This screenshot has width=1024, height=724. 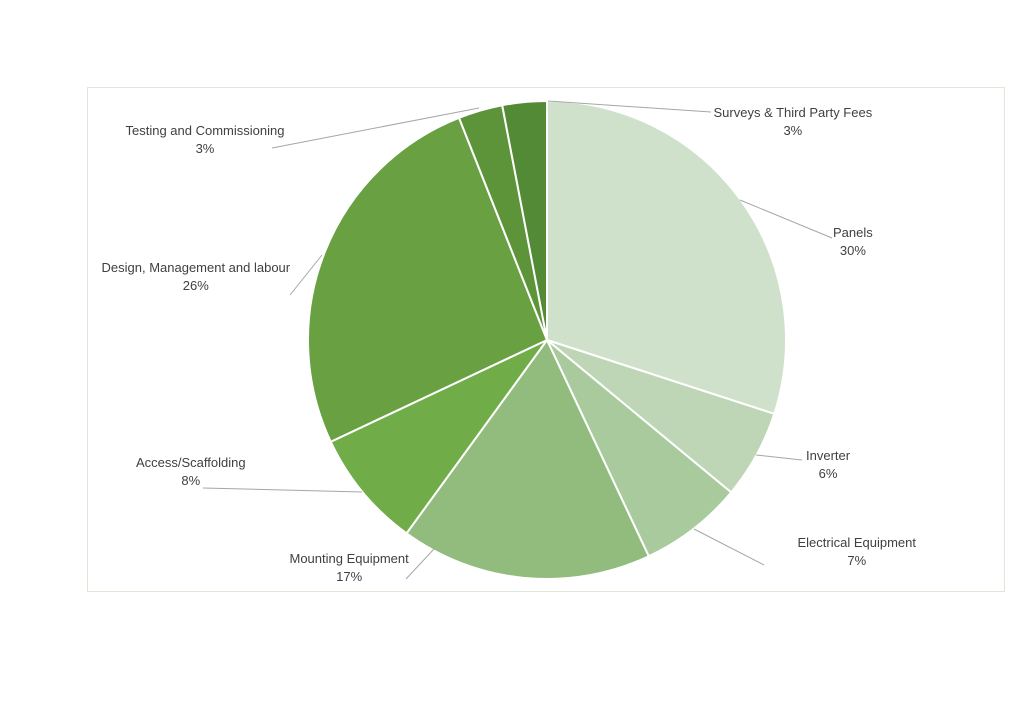 I want to click on data-label-percent: 8%, so click(x=191, y=480).